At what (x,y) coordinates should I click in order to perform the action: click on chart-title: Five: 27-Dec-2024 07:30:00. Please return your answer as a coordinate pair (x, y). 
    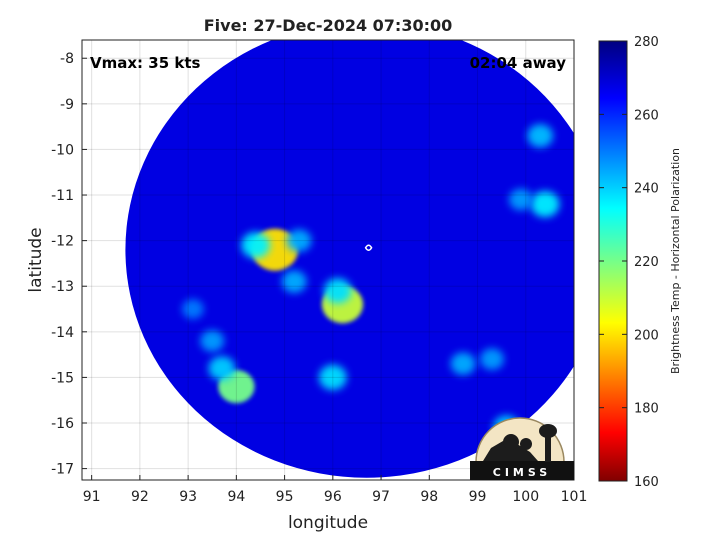
    Looking at the image, I should click on (328, 25).